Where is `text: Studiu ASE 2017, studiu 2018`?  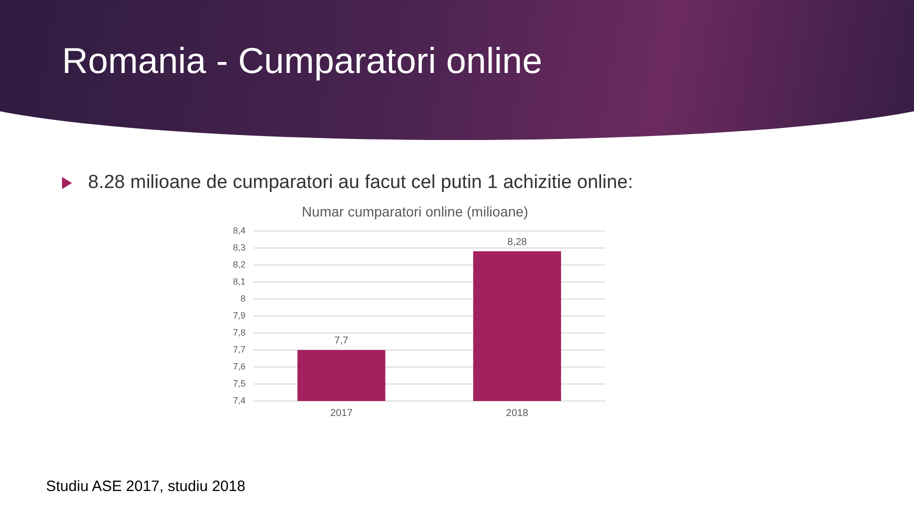 text: Studiu ASE 2017, studiu 2018 is located at coordinates (146, 486).